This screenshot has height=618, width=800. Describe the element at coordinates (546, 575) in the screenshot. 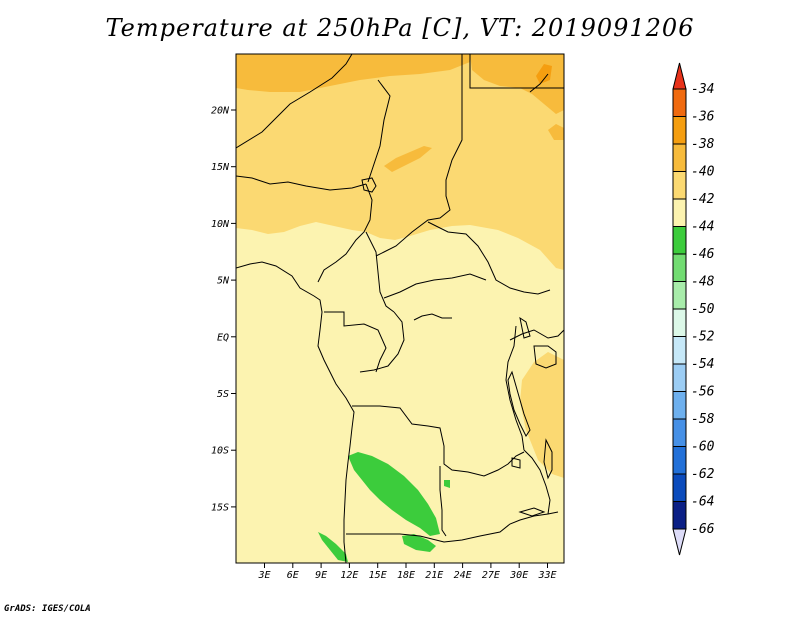

I see `lon-tick-label: 33E` at that location.